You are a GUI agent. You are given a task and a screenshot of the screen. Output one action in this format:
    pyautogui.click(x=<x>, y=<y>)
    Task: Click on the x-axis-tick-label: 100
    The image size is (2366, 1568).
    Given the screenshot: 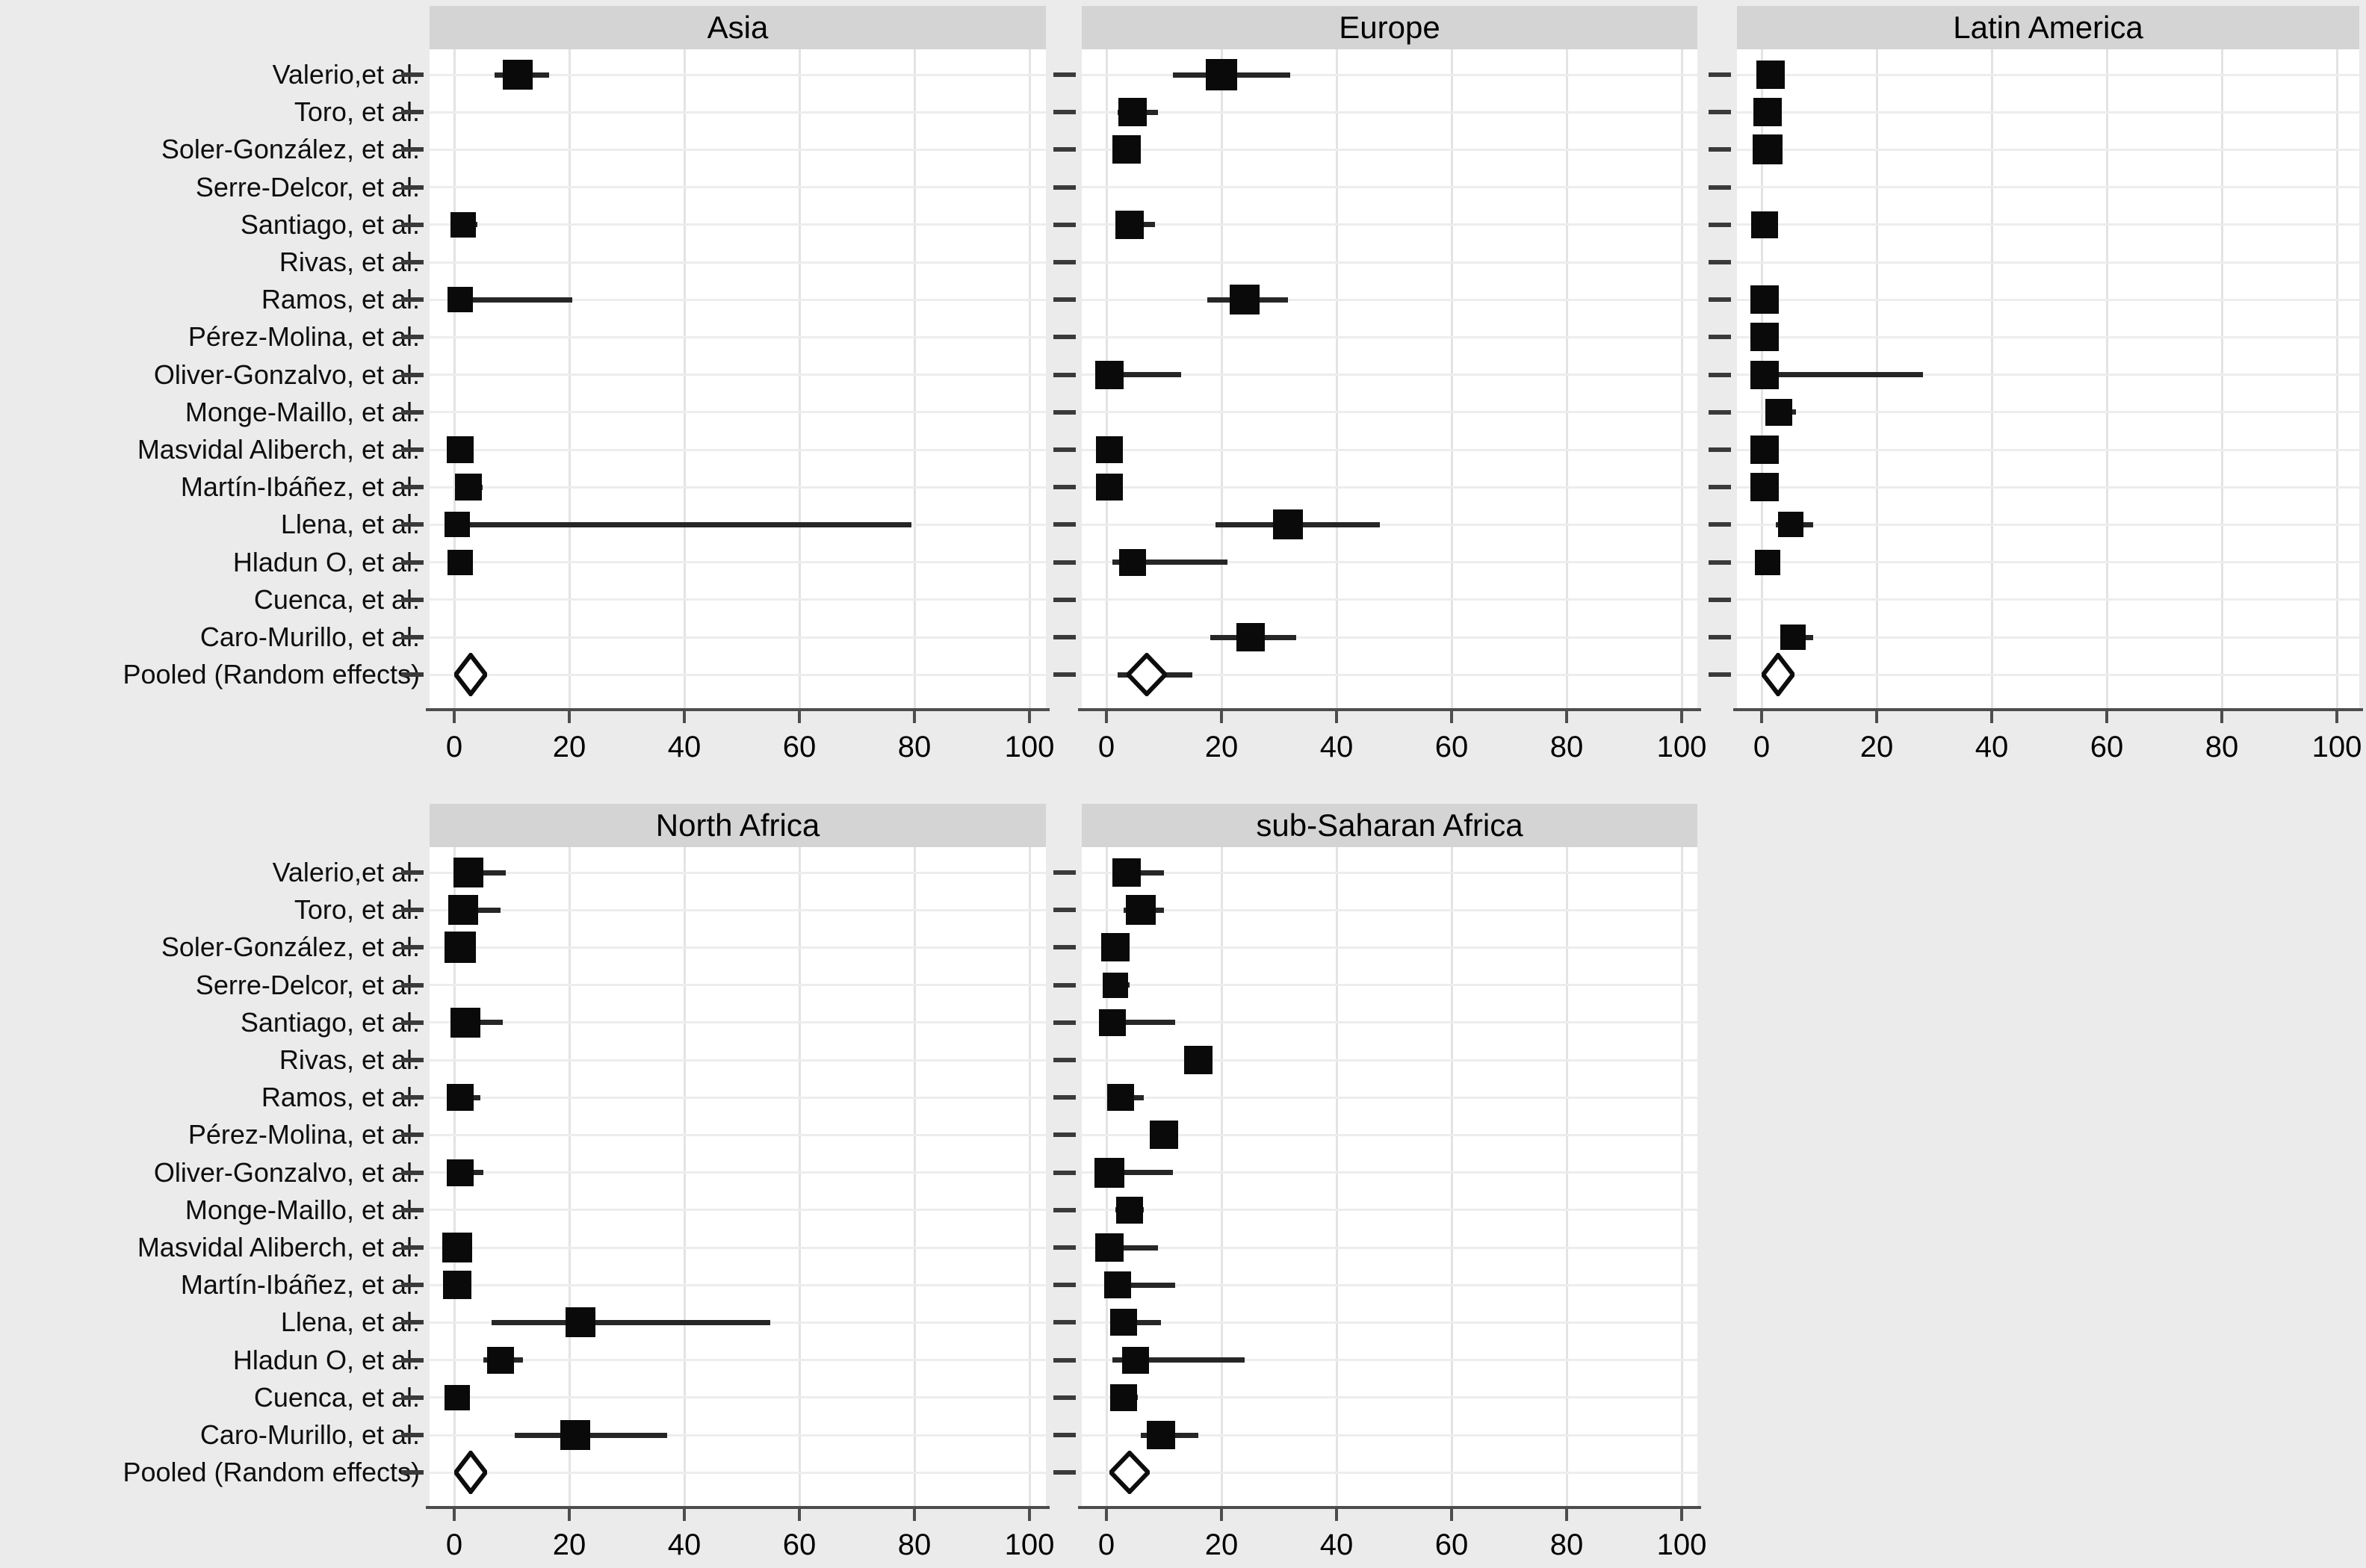 What is the action you would take?
    pyautogui.click(x=1029, y=1544)
    